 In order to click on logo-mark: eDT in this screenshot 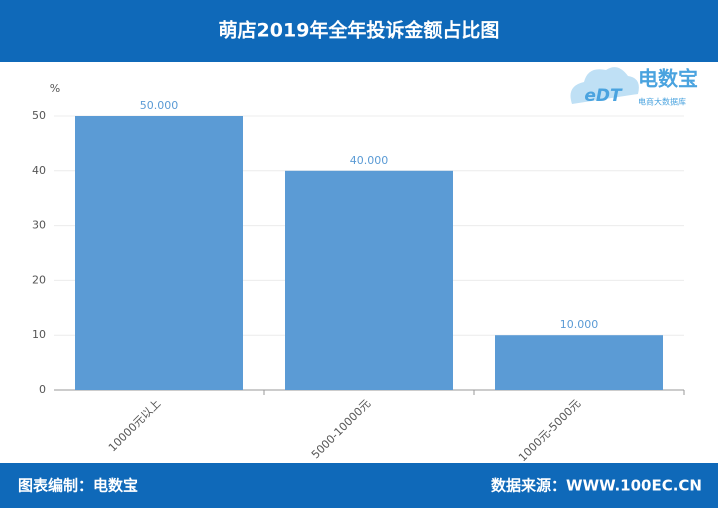, I will do `click(603, 96)`.